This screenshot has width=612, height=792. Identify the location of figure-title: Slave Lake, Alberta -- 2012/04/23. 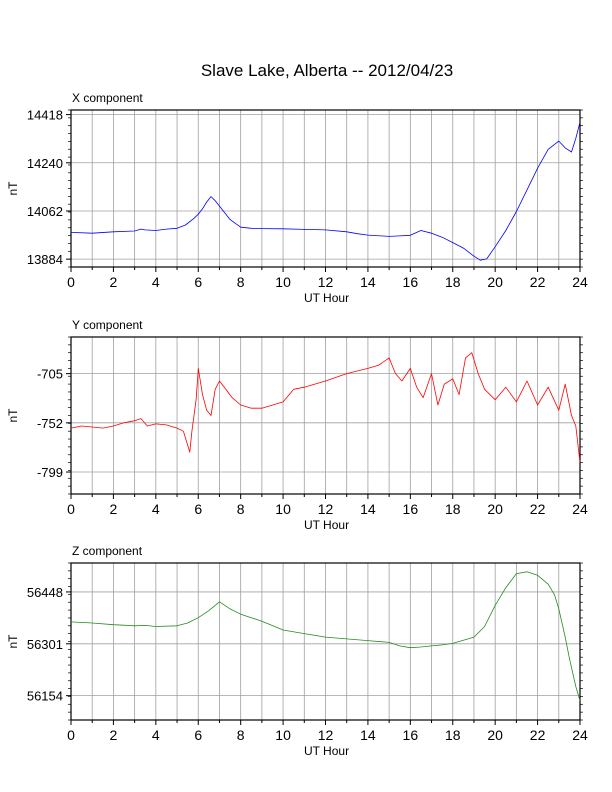
(327, 70).